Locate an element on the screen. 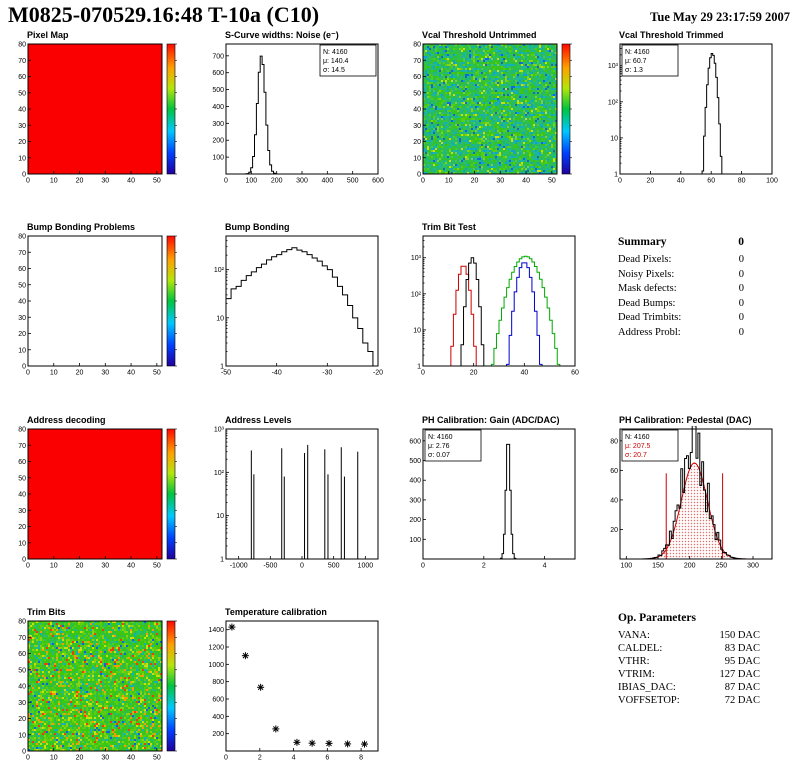 The image size is (796, 772). panel-vcal-trimmed: Vcal Threshold Trimmed is located at coordinates (689, 108).